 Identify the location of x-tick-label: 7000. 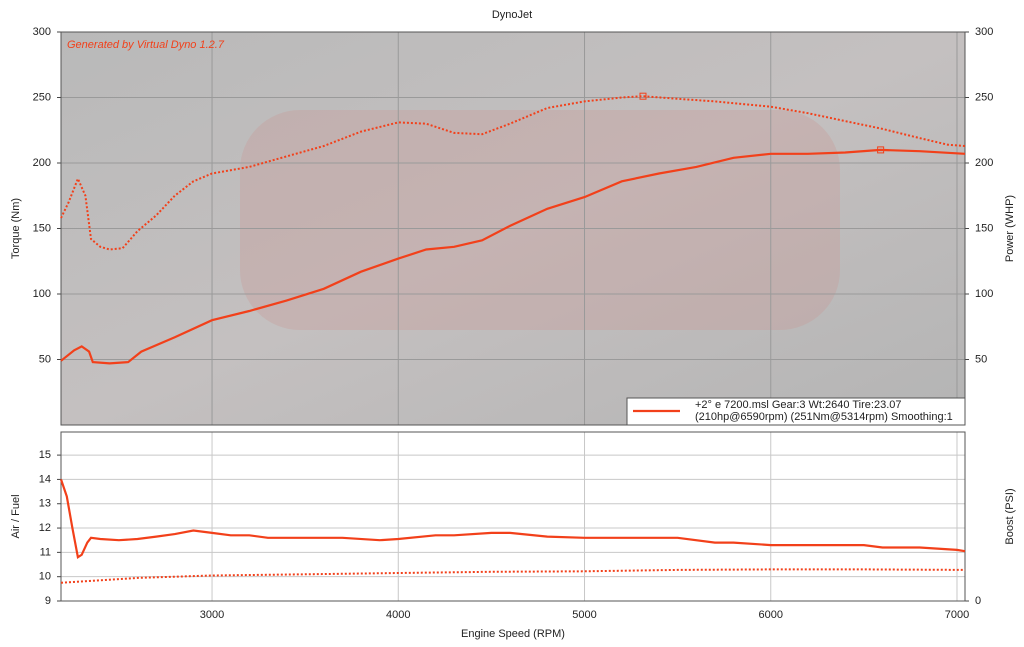
(957, 615).